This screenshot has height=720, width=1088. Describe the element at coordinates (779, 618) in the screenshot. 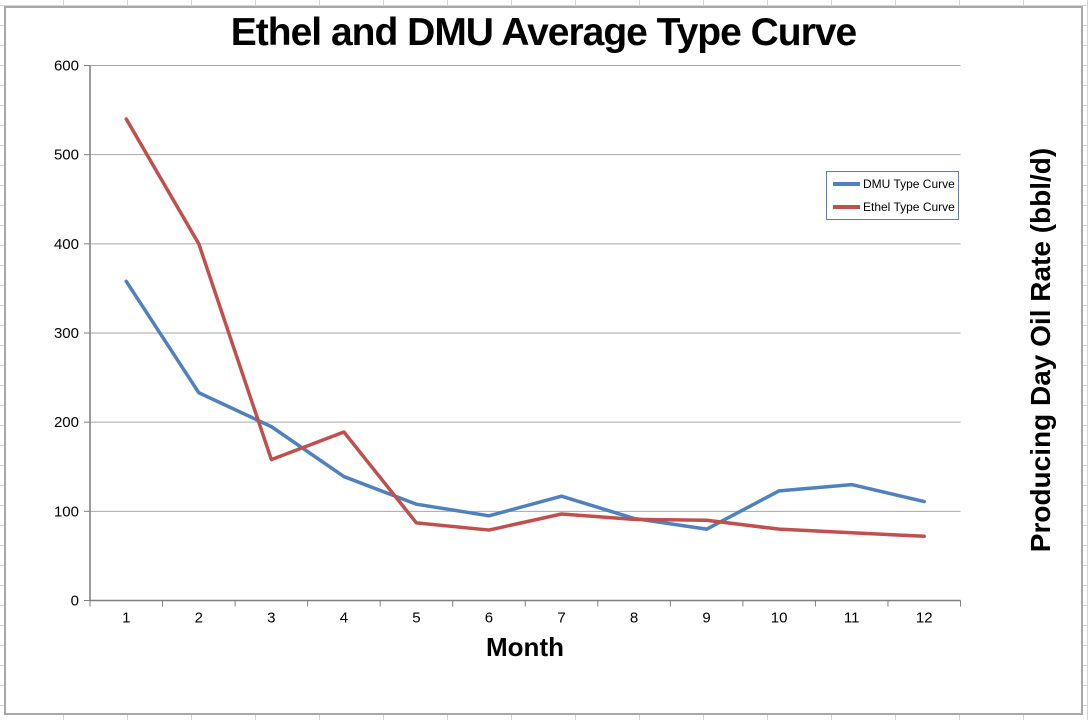

I see `x-tick-label: 10` at that location.